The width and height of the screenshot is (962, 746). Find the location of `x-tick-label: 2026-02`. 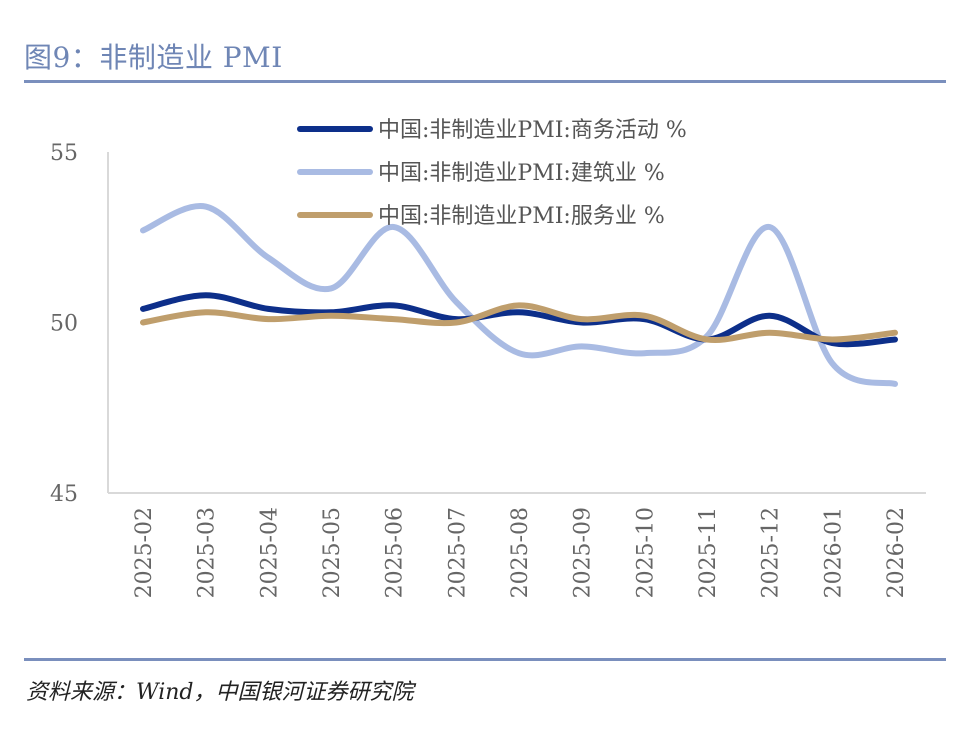

x-tick-label: 2026-02 is located at coordinates (896, 552).